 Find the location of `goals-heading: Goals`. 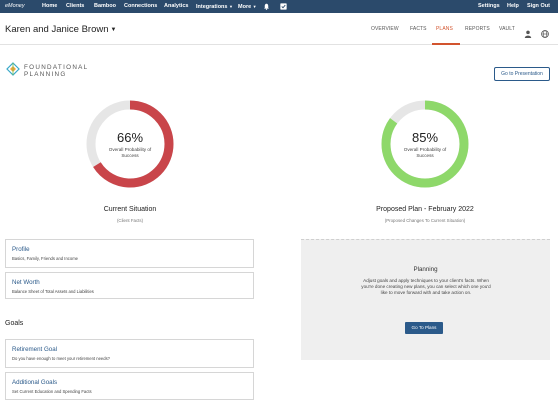

goals-heading: Goals is located at coordinates (14, 323).